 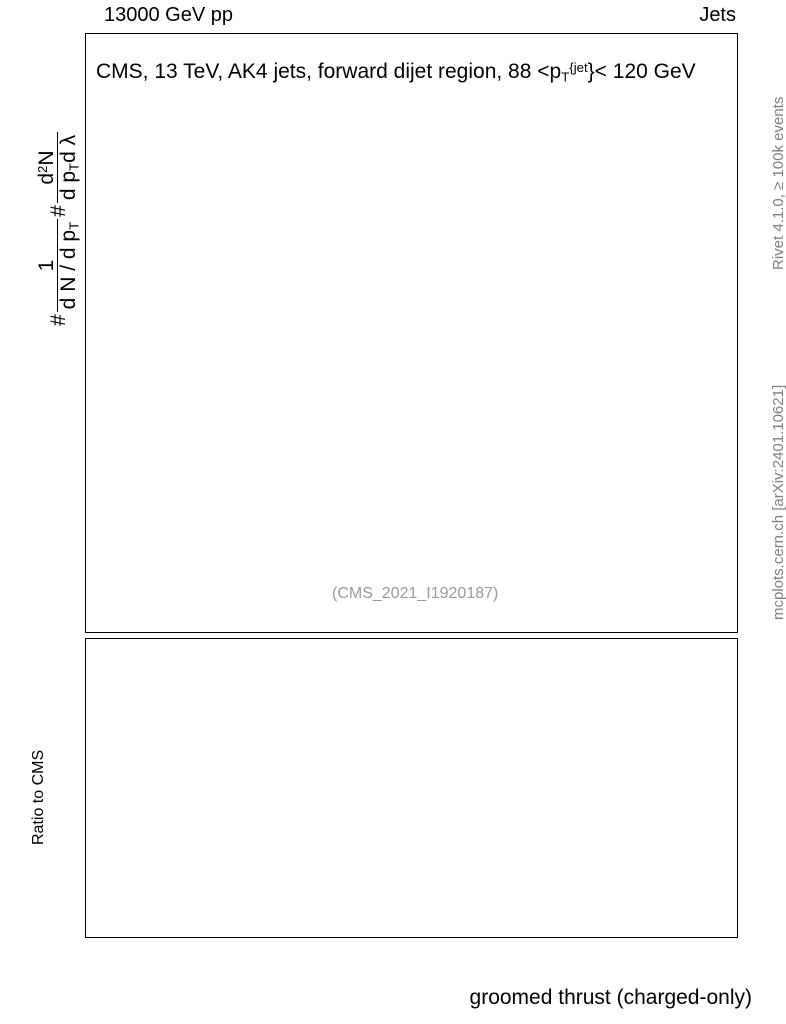 I want to click on y-label-num-2-sup: 2, so click(x=43, y=169).